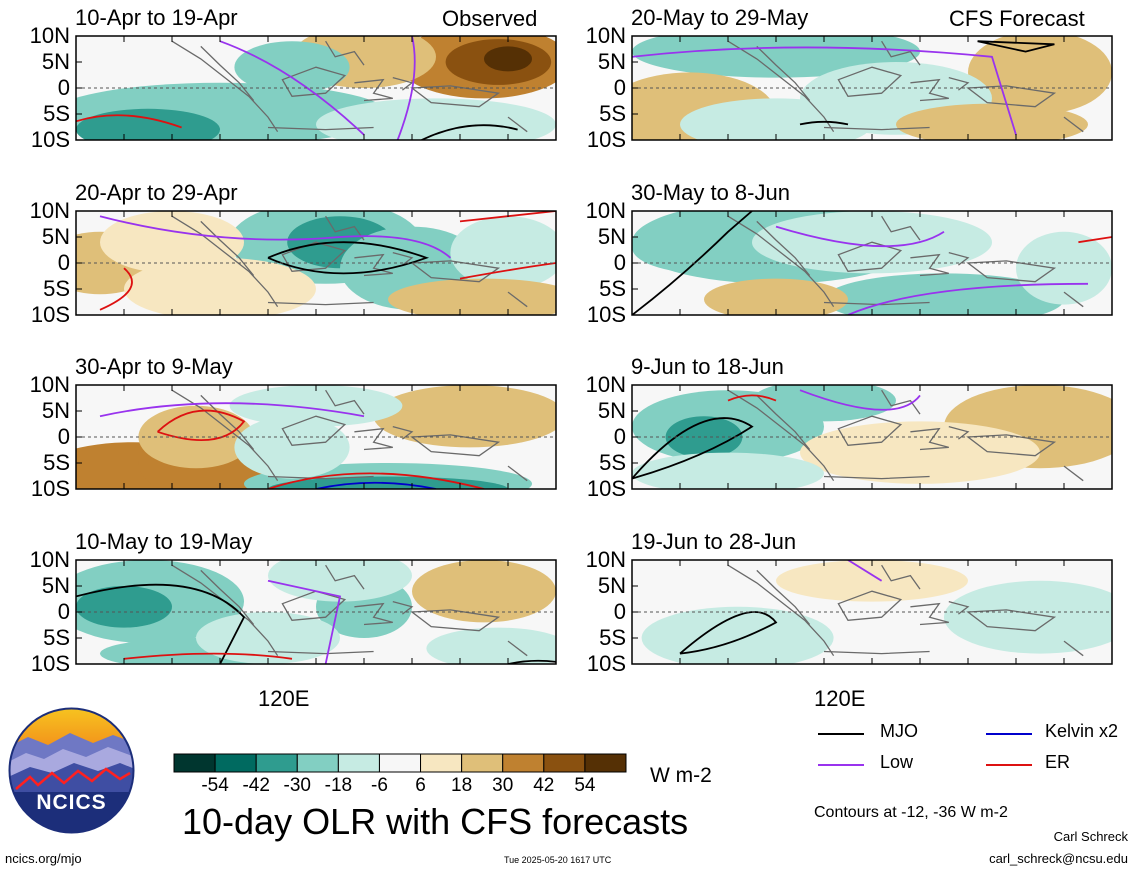  Describe the element at coordinates (1058, 762) in the screenshot. I see `legend-er-label: ER` at that location.